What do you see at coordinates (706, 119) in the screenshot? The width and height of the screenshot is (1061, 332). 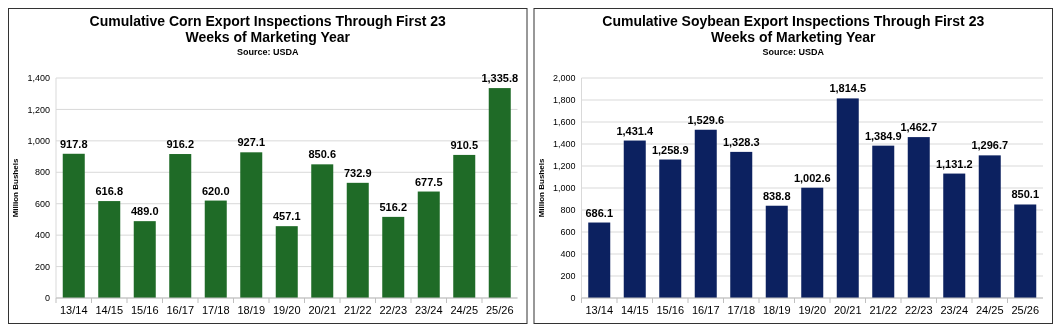 I see `data-label: 1,529.6` at bounding box center [706, 119].